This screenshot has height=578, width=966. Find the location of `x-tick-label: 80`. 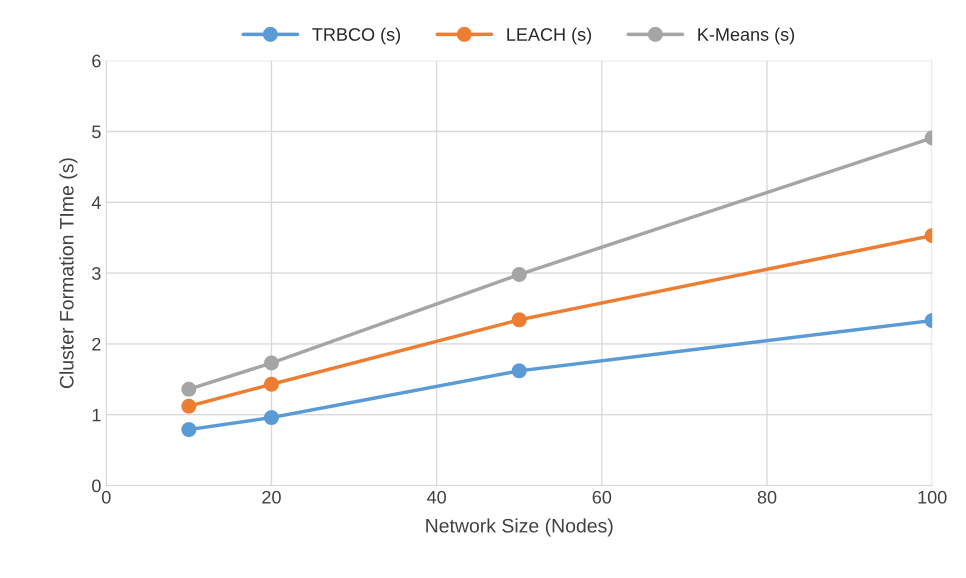

x-tick-label: 80 is located at coordinates (767, 497).